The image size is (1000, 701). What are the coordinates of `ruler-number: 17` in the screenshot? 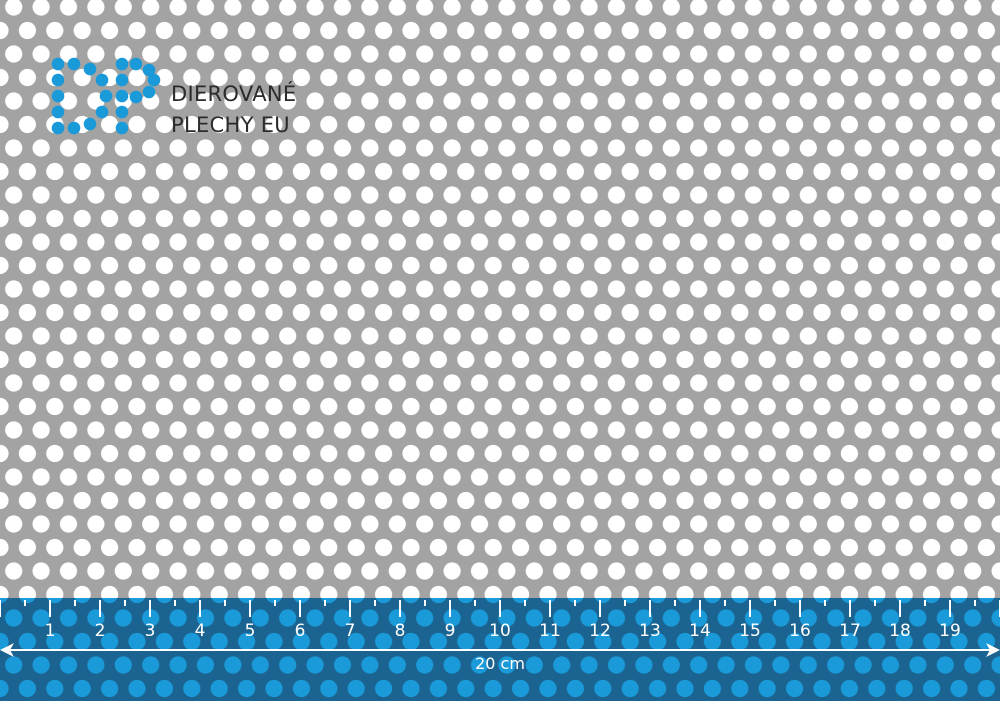 It's located at (850, 631).